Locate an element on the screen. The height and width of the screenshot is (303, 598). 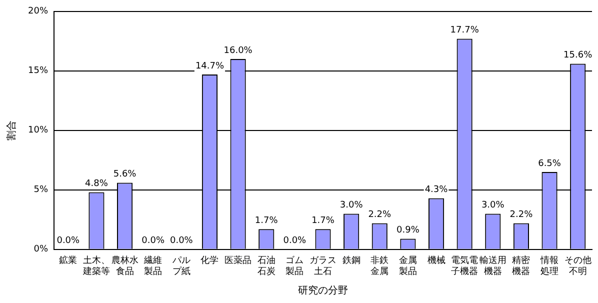
x-tick-label: ガラス土石 is located at coordinates (323, 266).